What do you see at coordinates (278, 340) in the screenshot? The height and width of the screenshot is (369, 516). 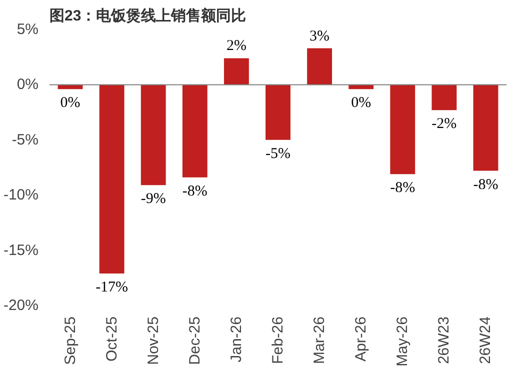 I see `x-tick-label: Feb-26` at bounding box center [278, 340].